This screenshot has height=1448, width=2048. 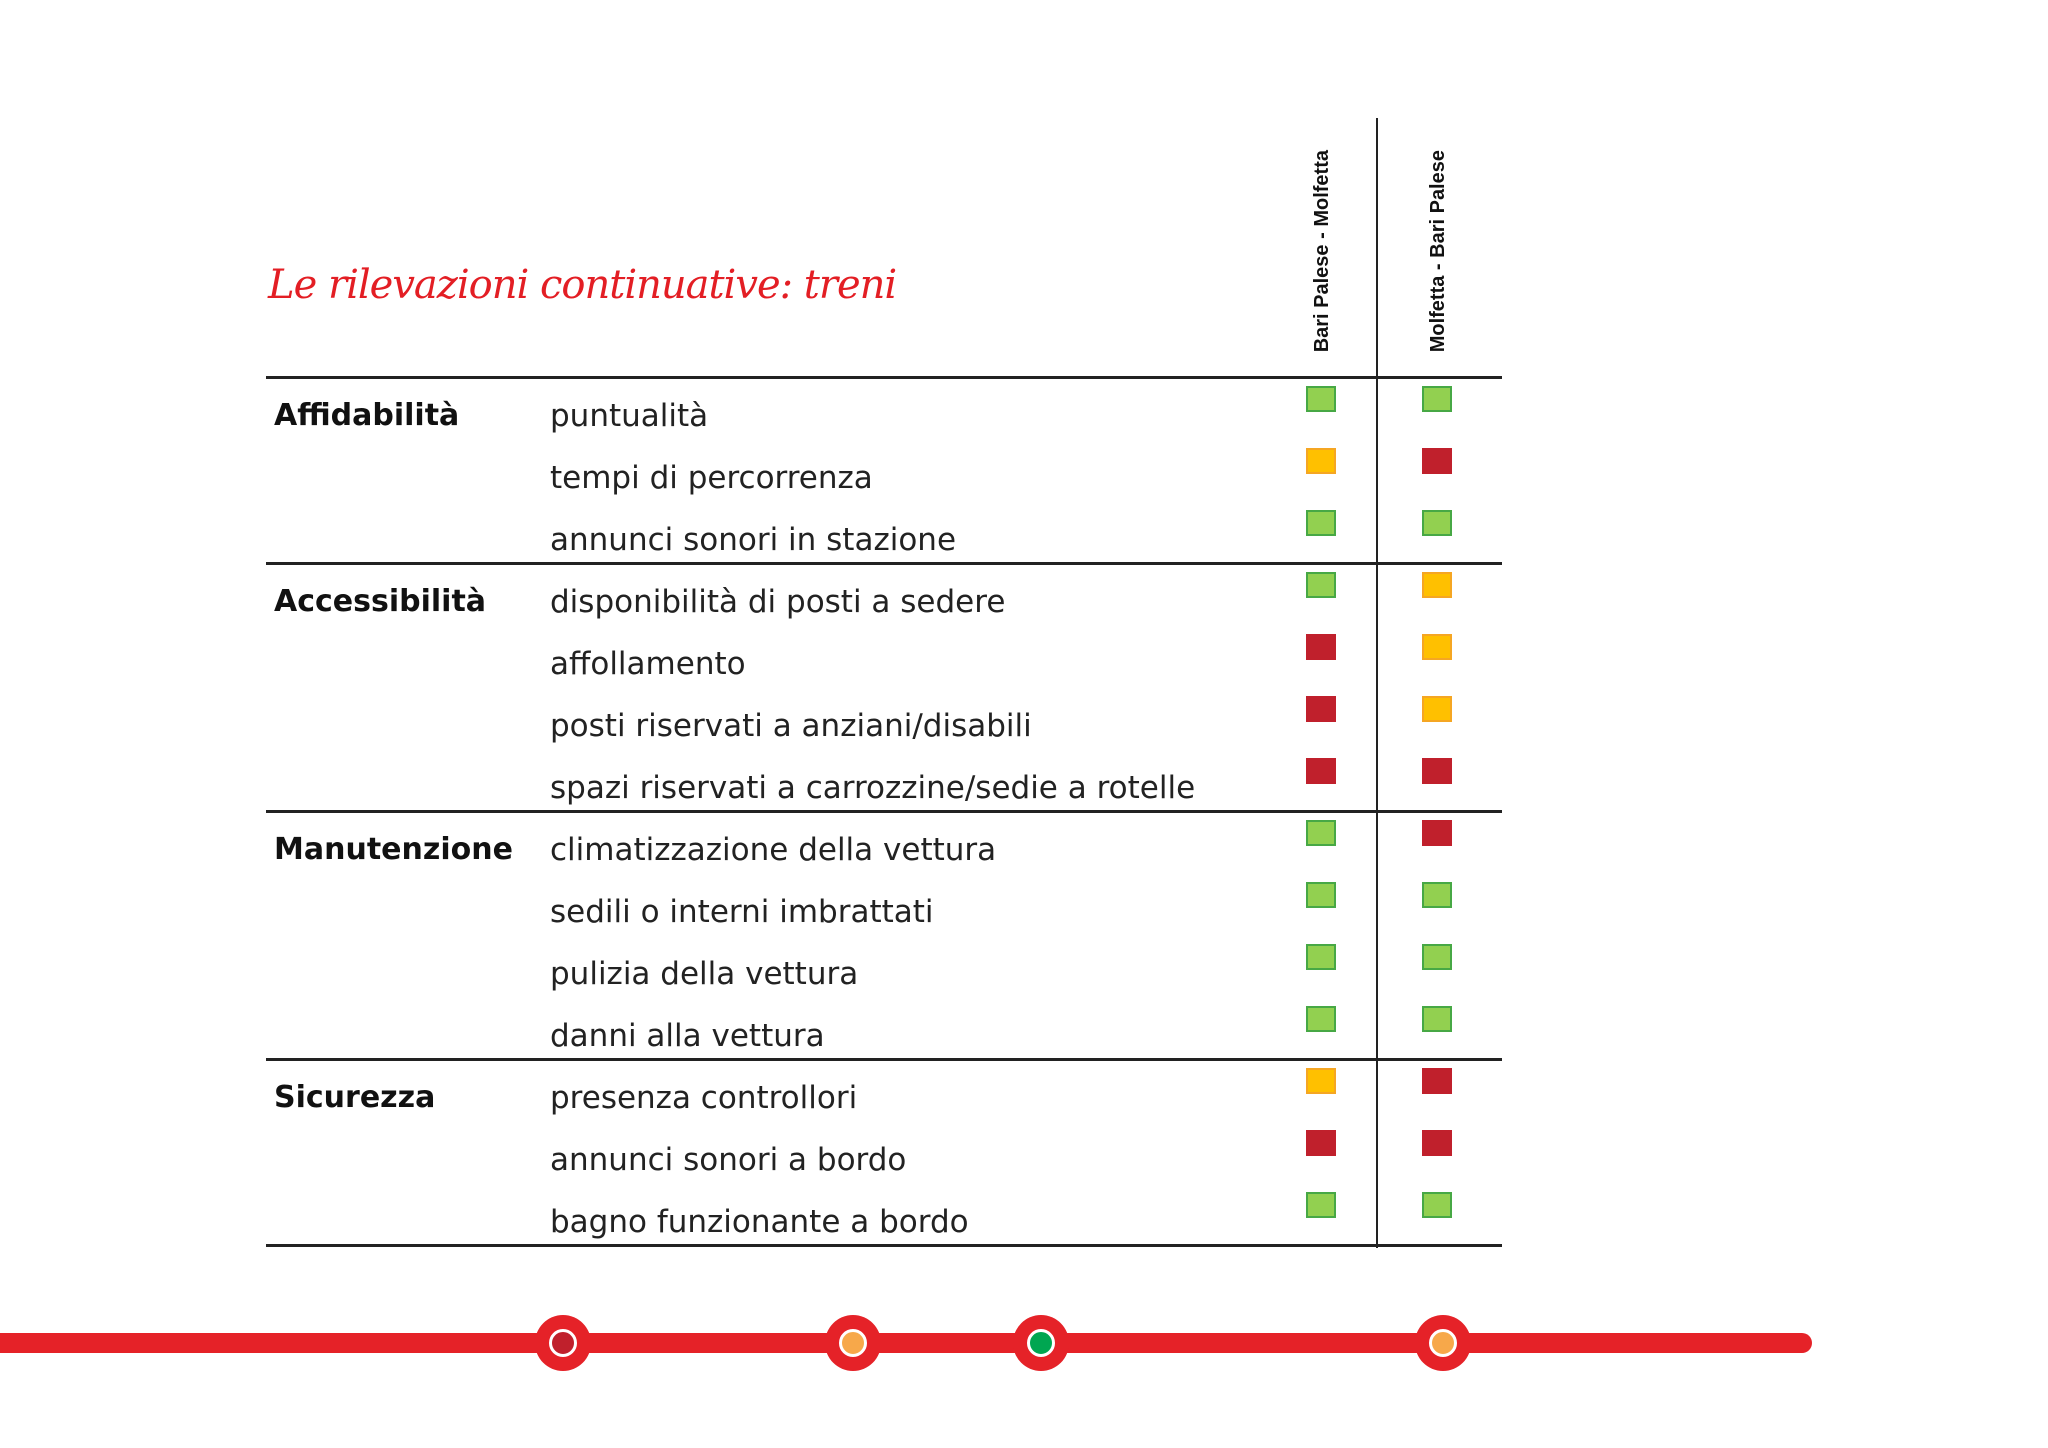 What do you see at coordinates (704, 974) in the screenshot?
I see `criterion-label: pulizia della vettura` at bounding box center [704, 974].